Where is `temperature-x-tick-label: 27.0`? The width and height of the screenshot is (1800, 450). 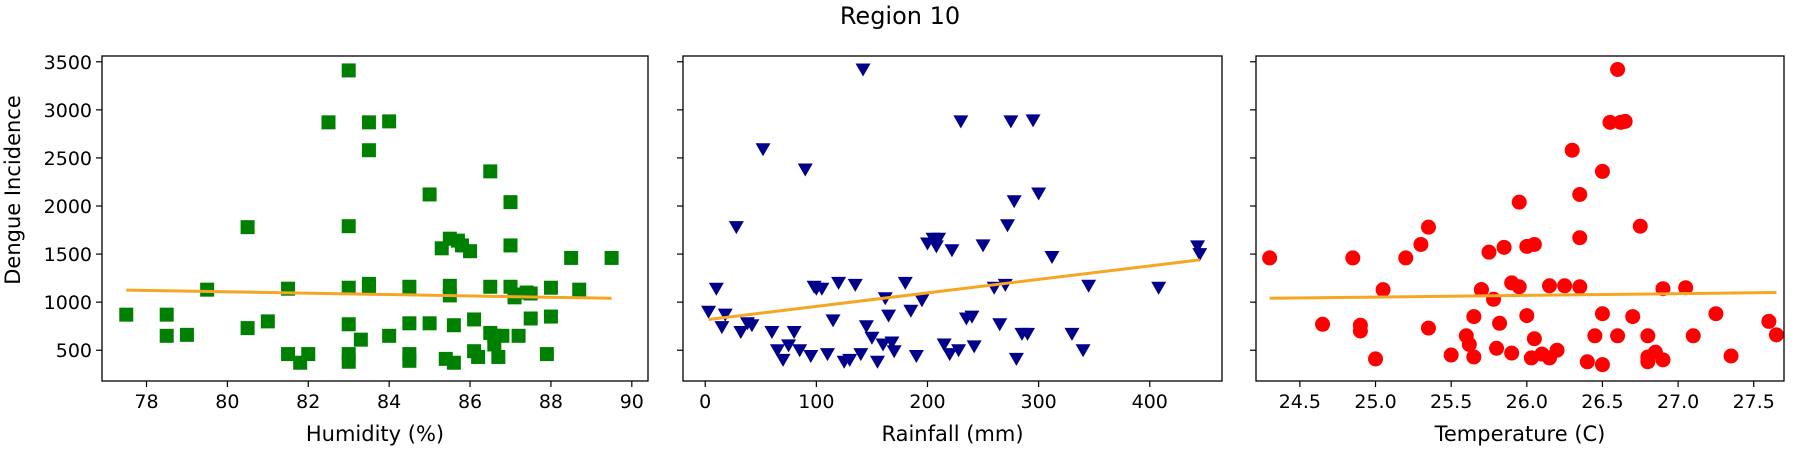
temperature-x-tick-label: 27.0 is located at coordinates (1678, 402).